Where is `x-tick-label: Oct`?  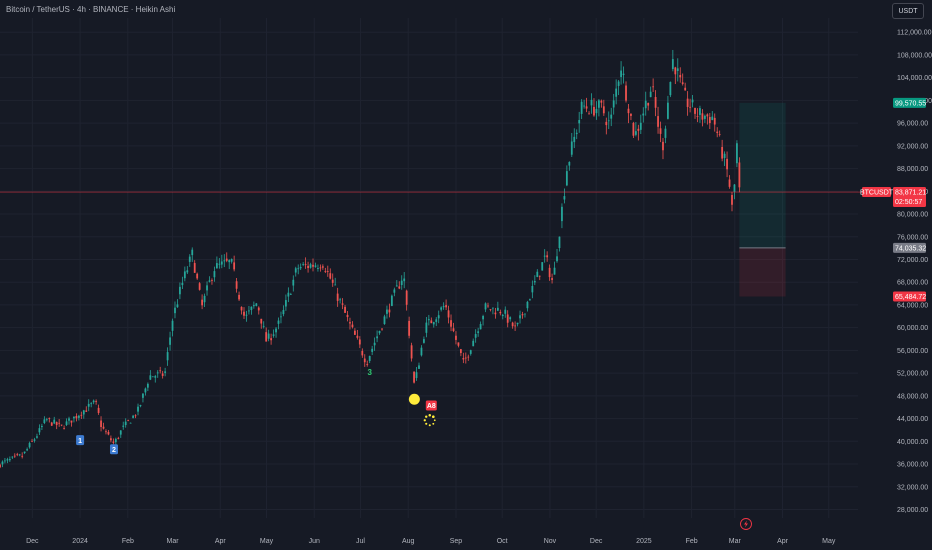
x-tick-label: Oct is located at coordinates (502, 541).